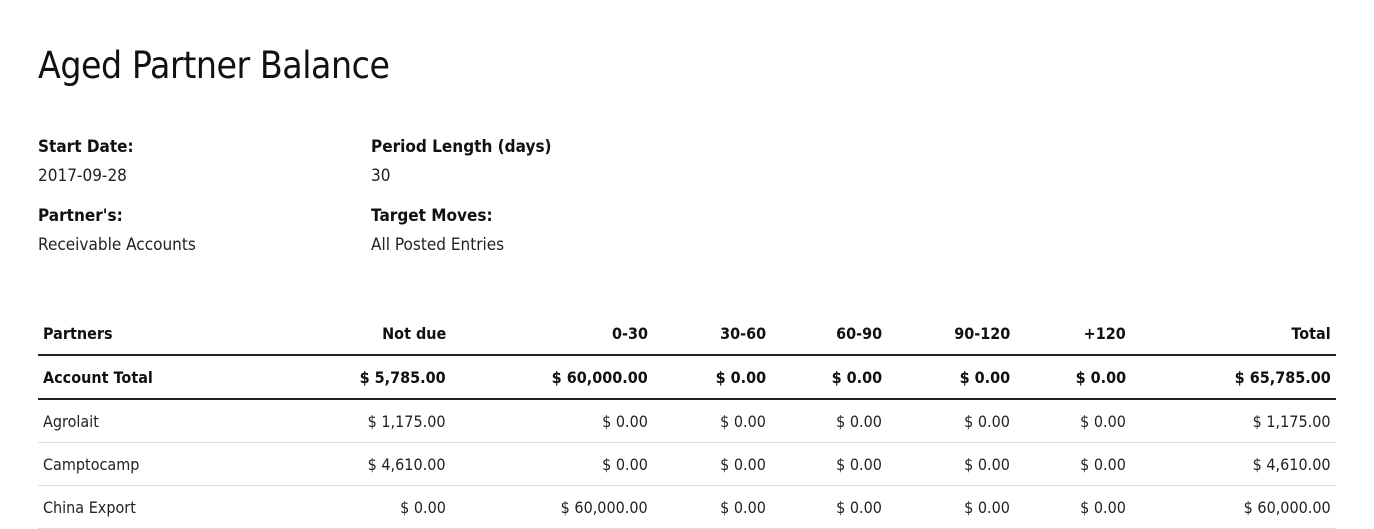  What do you see at coordinates (137, 421) in the screenshot?
I see `partner-name-cell: Agrolait` at bounding box center [137, 421].